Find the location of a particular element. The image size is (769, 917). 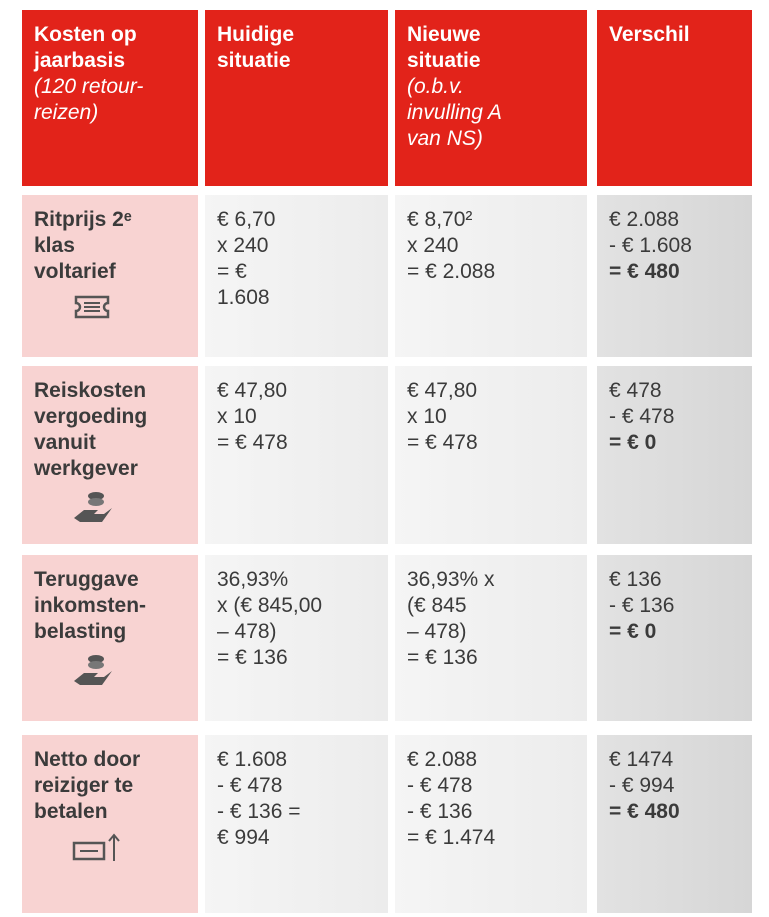

text-line: - € 1.608 is located at coordinates (650, 245).